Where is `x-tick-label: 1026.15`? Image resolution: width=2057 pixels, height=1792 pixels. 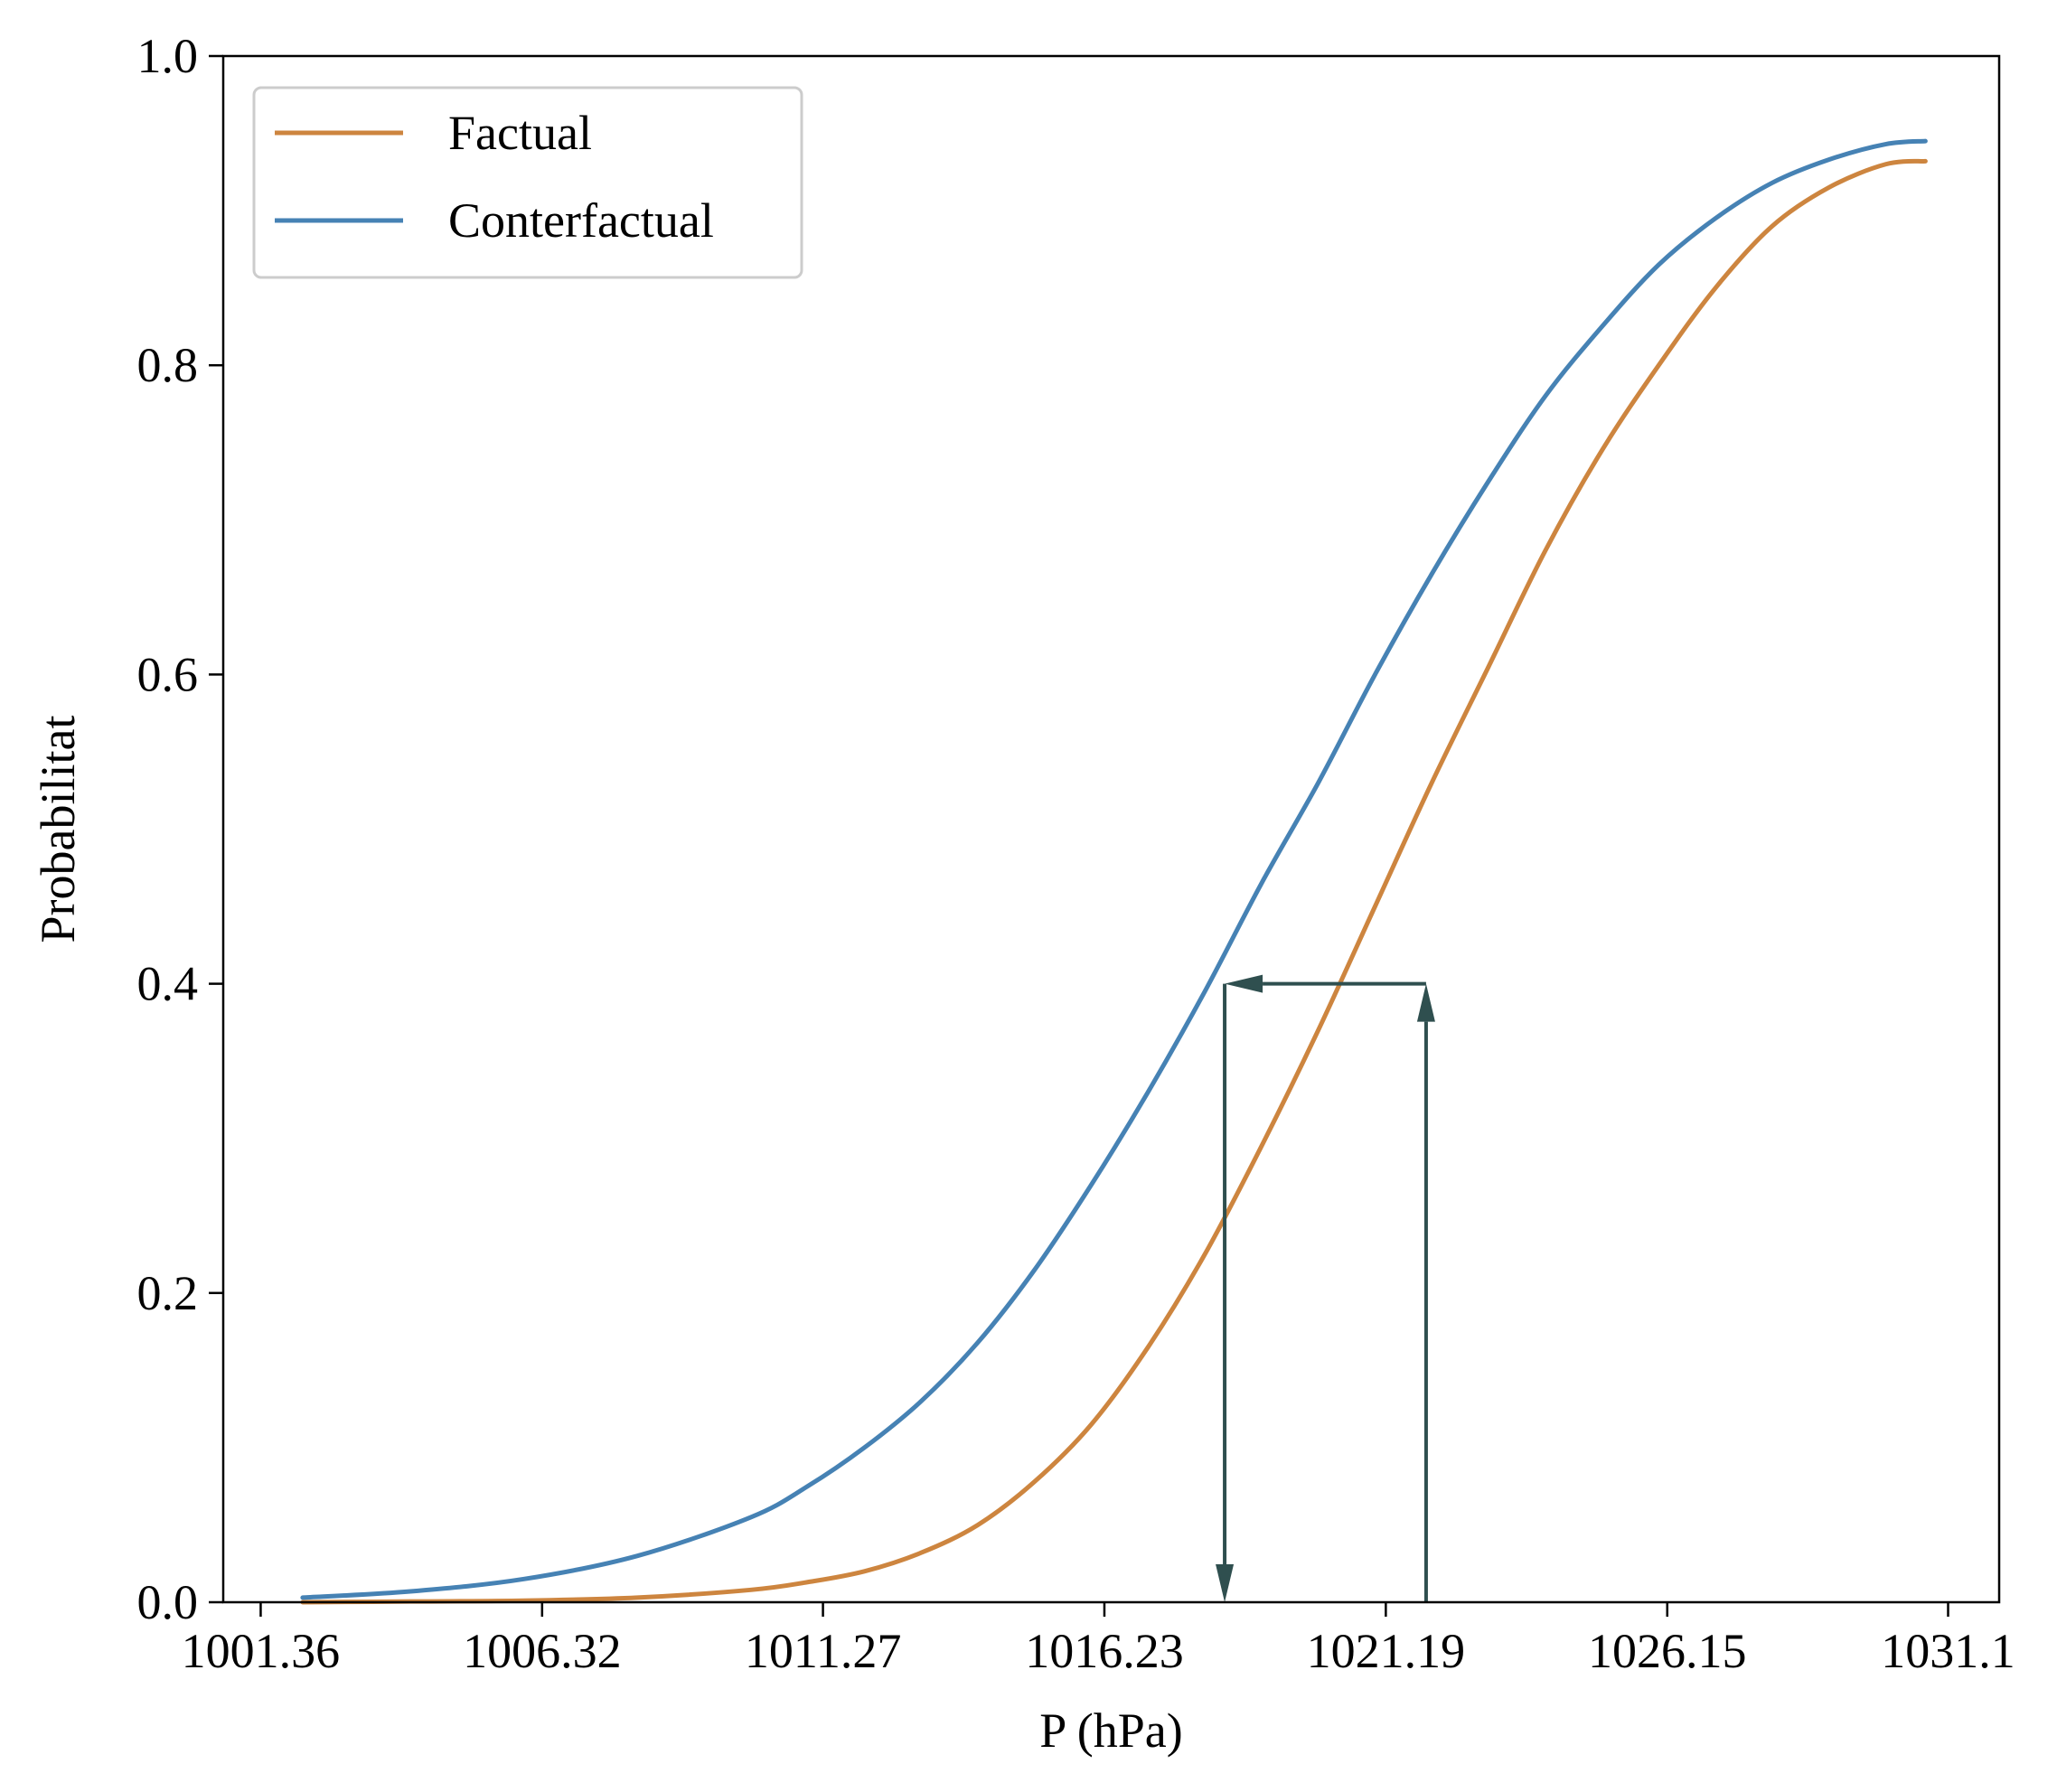
x-tick-label: 1026.15 is located at coordinates (1667, 1651).